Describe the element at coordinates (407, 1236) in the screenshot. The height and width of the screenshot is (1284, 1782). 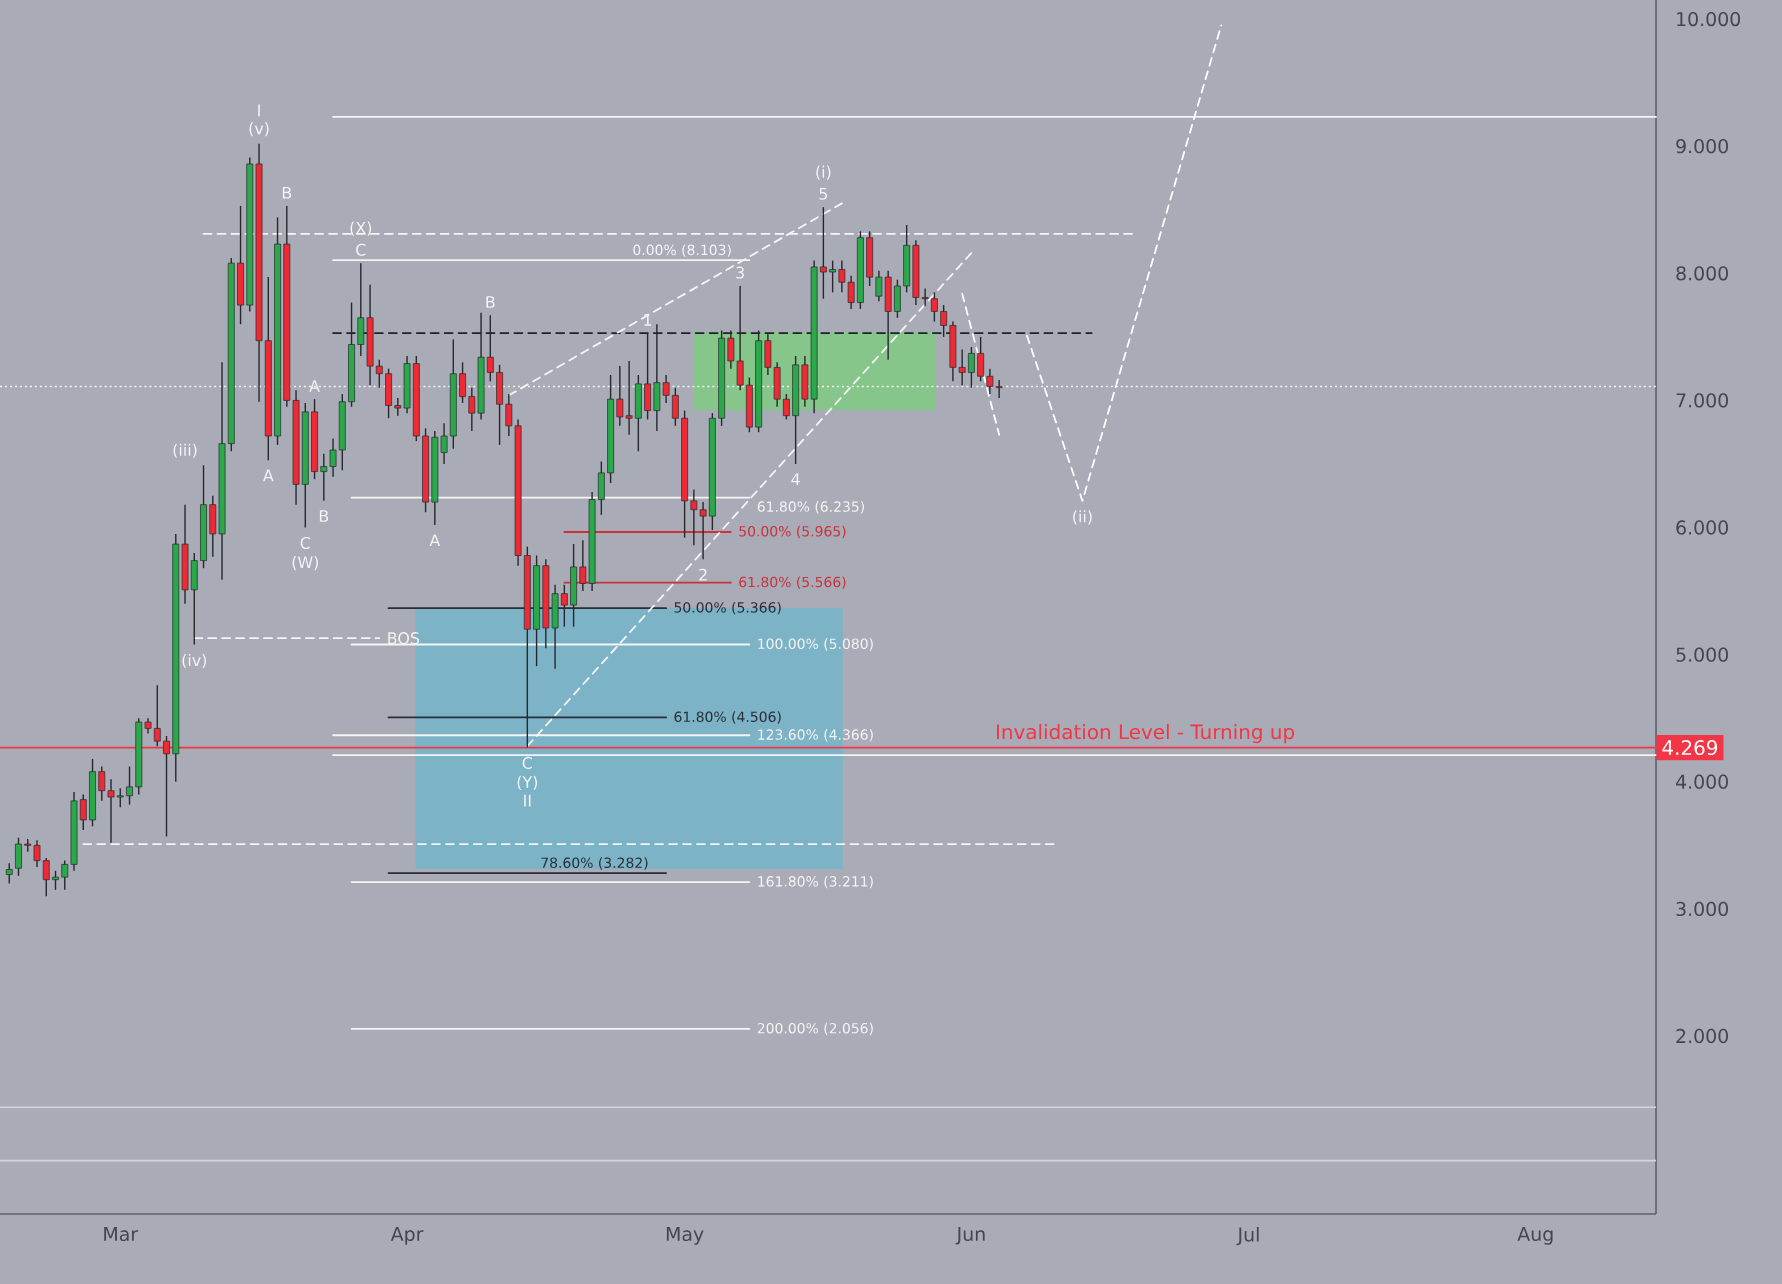
I see `x-tick-label: Apr` at that location.